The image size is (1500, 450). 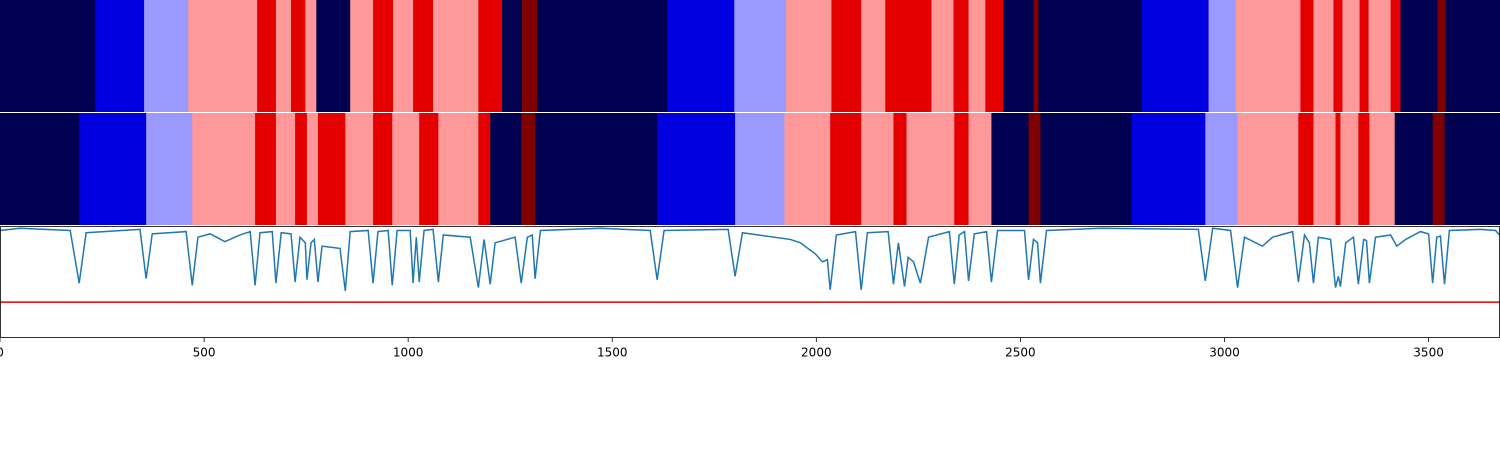 What do you see at coordinates (750, 259) in the screenshot?
I see `data-line` at bounding box center [750, 259].